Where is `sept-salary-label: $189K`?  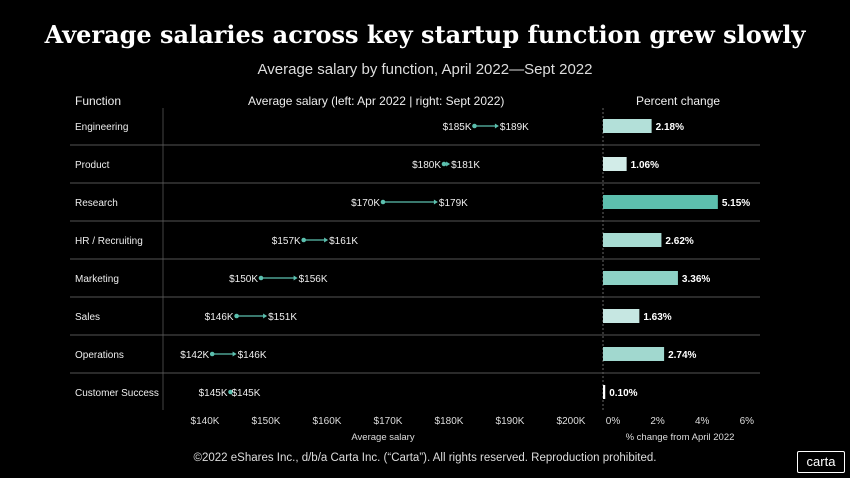 sept-salary-label: $189K is located at coordinates (514, 127).